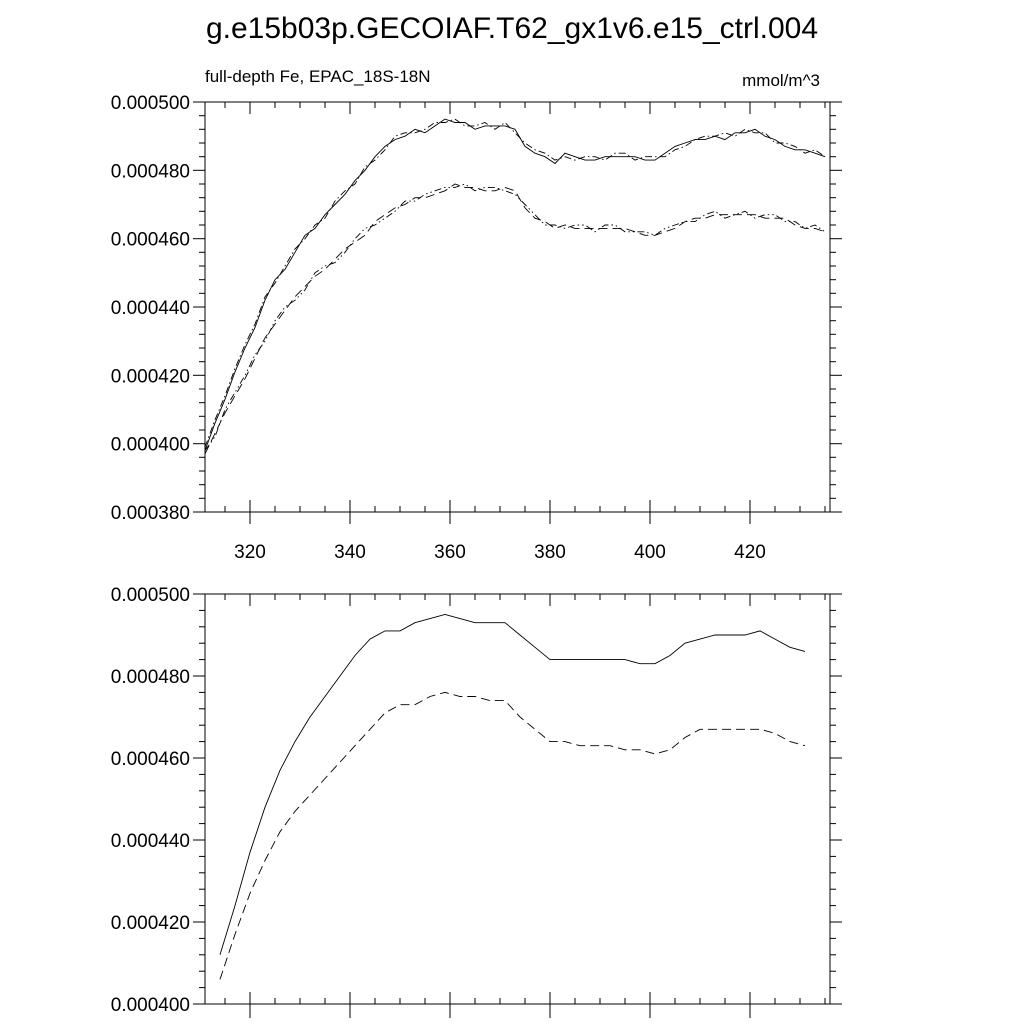 This screenshot has height=1024, width=1024. Describe the element at coordinates (350, 552) in the screenshot. I see `x-tick-label: 340` at that location.